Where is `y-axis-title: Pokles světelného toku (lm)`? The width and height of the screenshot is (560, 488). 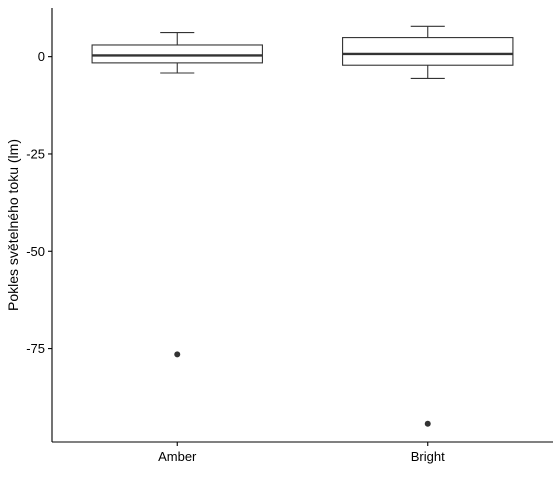 y-axis-title: Pokles světelného toku (lm) is located at coordinates (13, 225).